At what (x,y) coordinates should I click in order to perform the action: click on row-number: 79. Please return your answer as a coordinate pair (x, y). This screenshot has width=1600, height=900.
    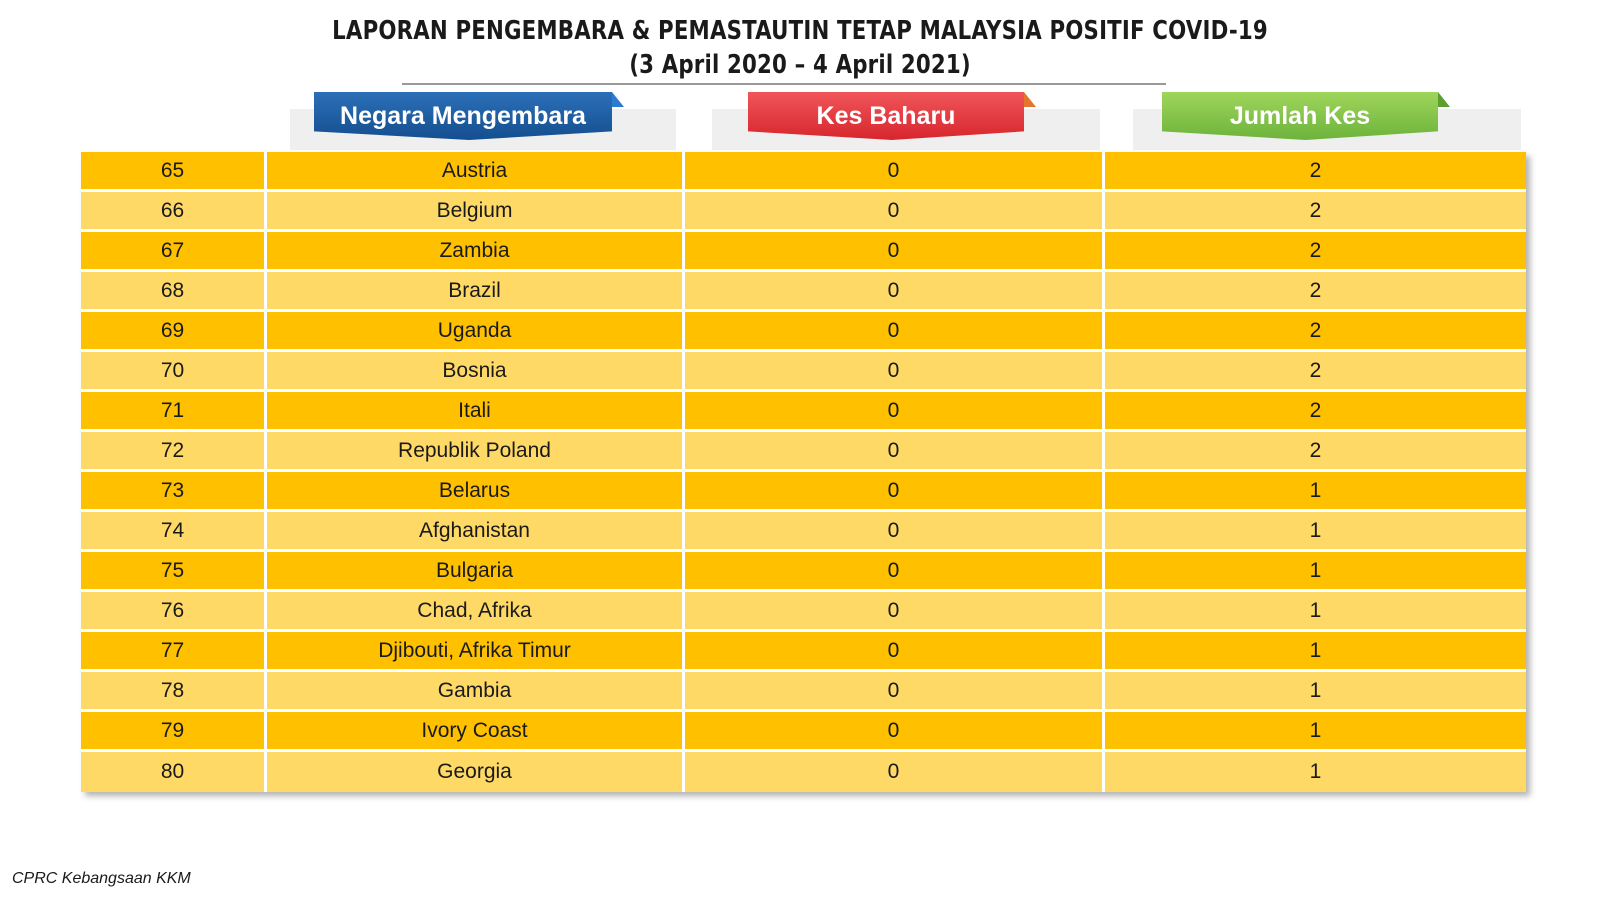
    Looking at the image, I should click on (174, 730).